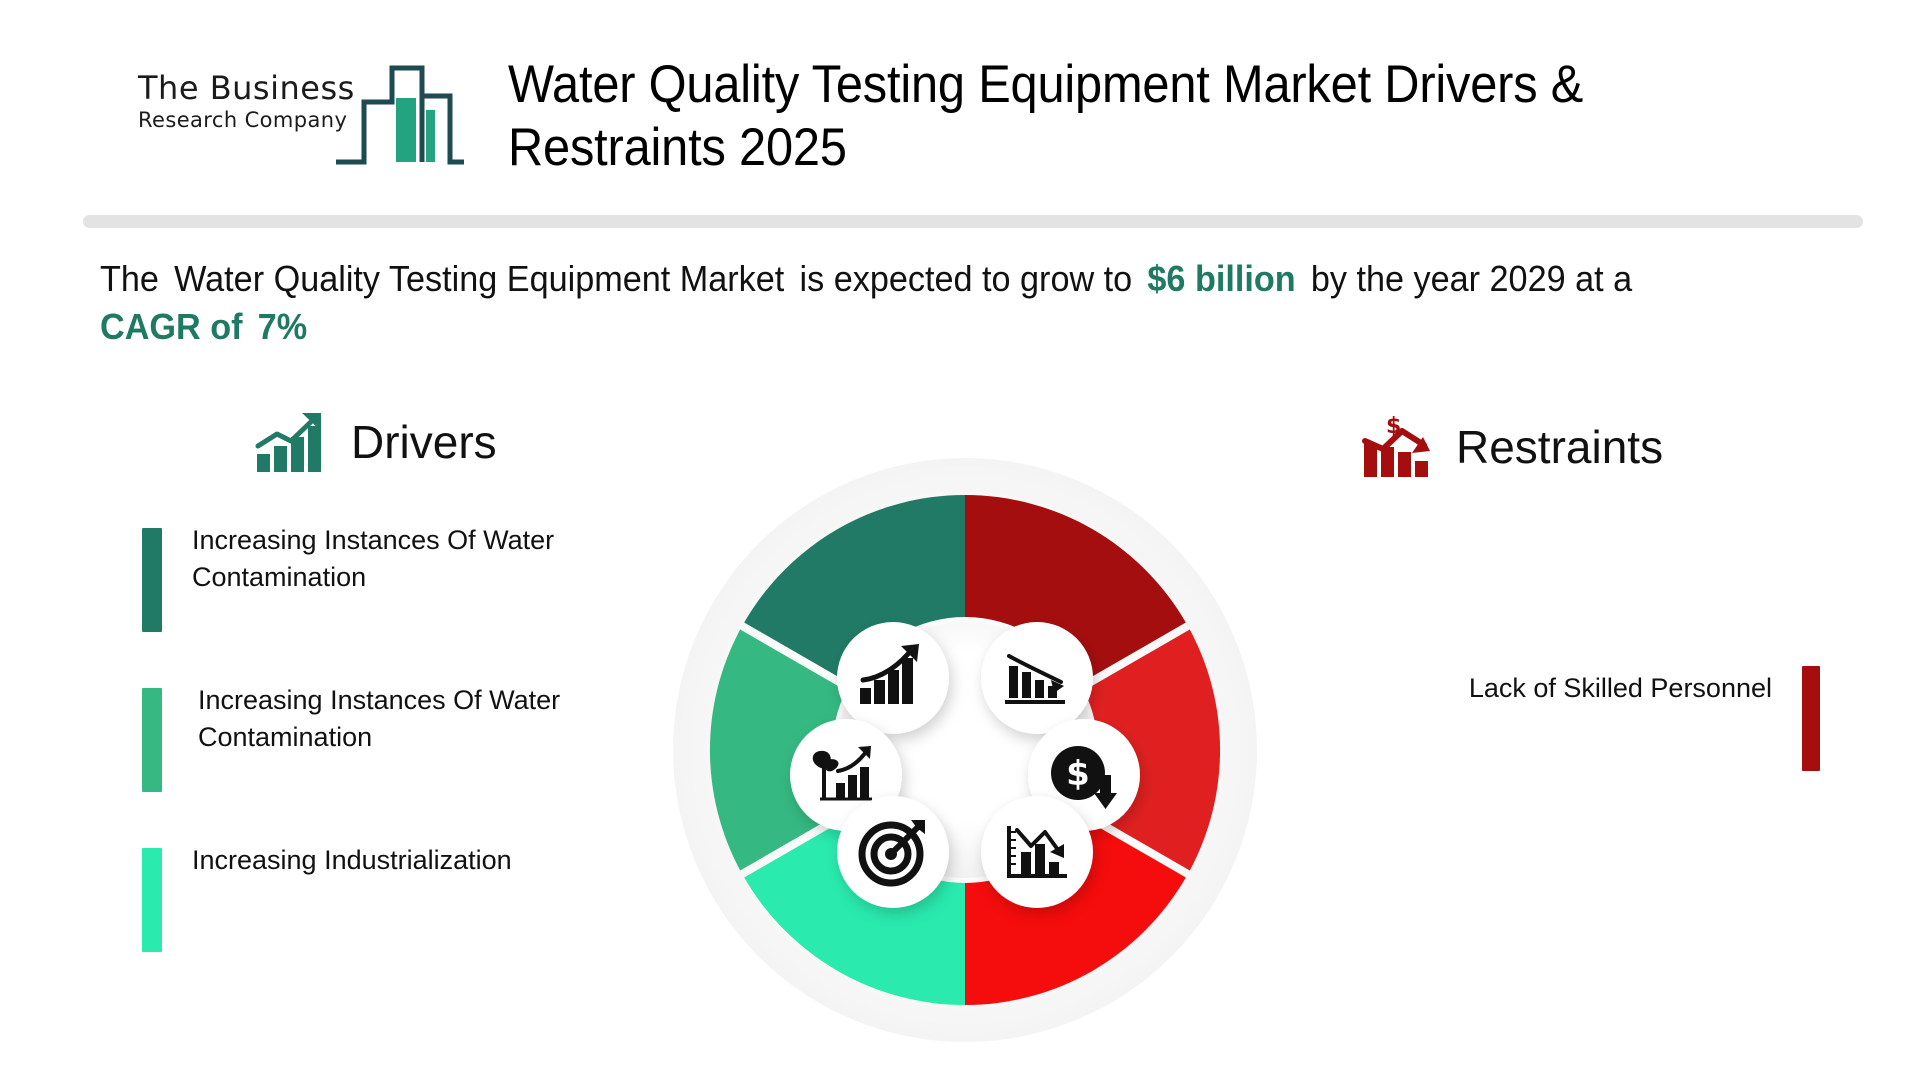  I want to click on summary-market-name: Water Quality Testing Equipment Market, so click(479, 278).